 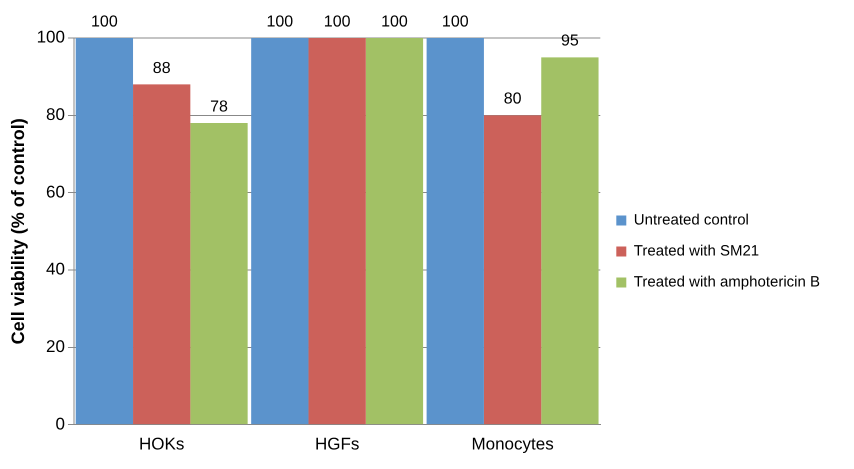 I want to click on data-label: 95, so click(x=569, y=41).